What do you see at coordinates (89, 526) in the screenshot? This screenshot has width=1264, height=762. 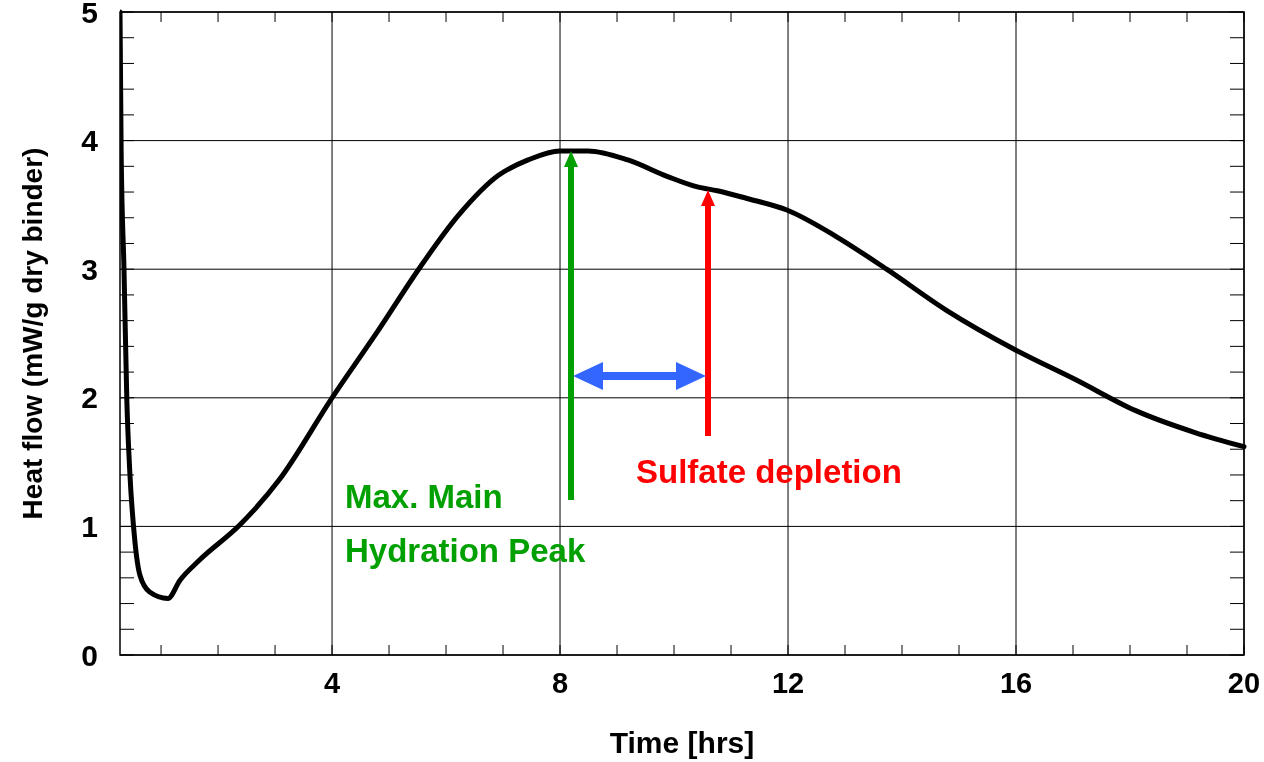 I see `y-tick-label: 1` at bounding box center [89, 526].